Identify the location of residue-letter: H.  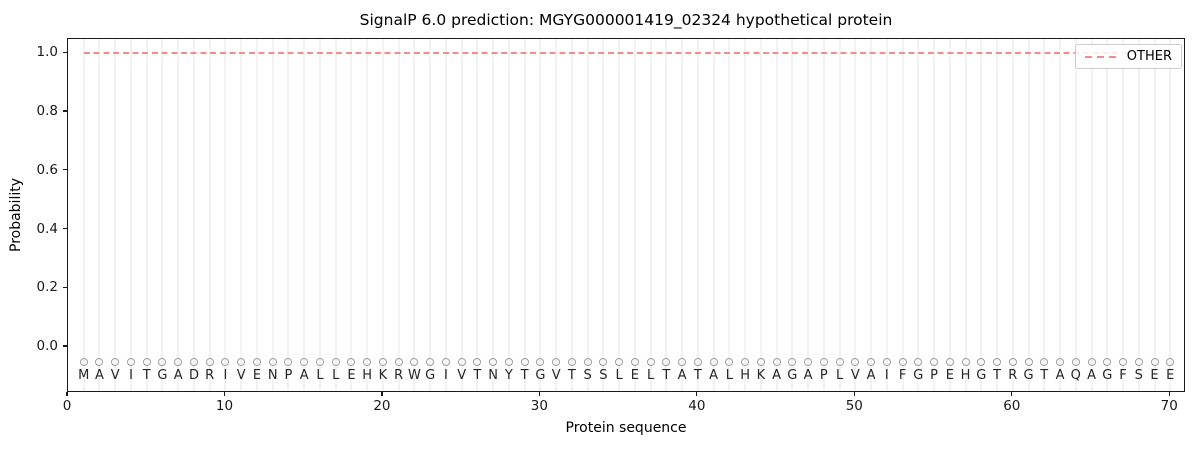
(965, 376).